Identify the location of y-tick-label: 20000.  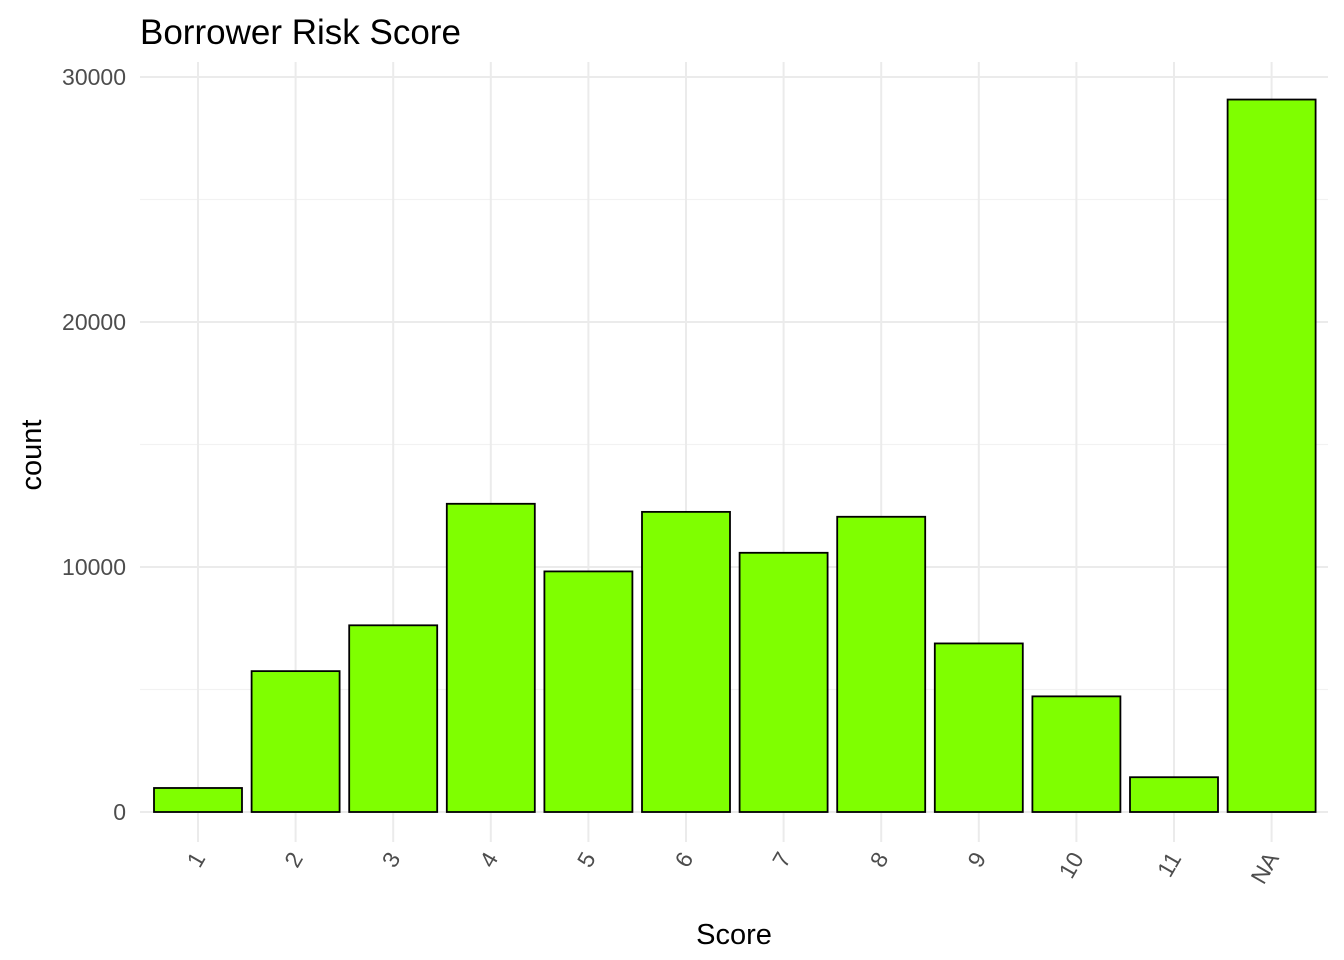
(94, 322).